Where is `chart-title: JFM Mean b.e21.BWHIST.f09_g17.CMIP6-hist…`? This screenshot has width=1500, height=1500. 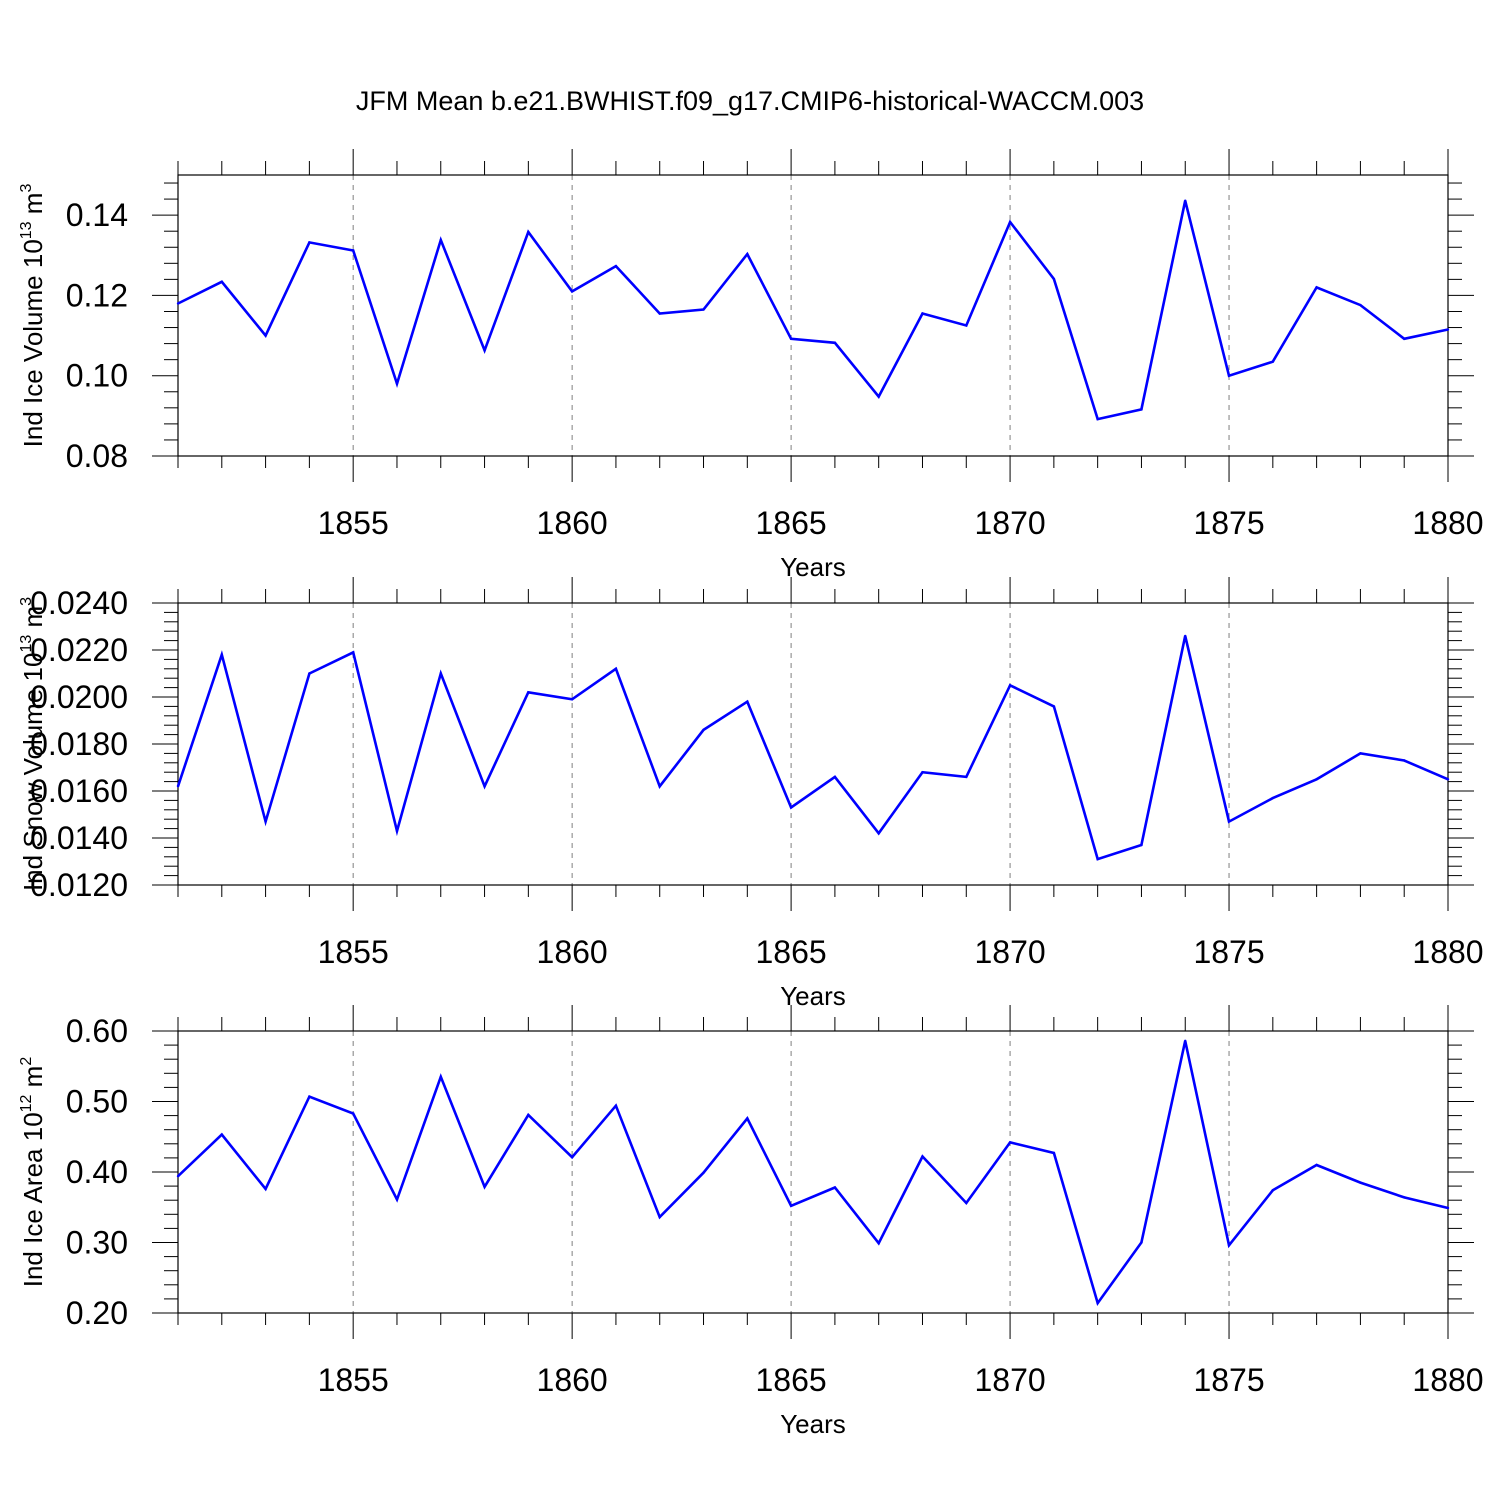
chart-title: JFM Mean b.e21.BWHIST.f09_g17.CMIP6-hist… is located at coordinates (750, 101).